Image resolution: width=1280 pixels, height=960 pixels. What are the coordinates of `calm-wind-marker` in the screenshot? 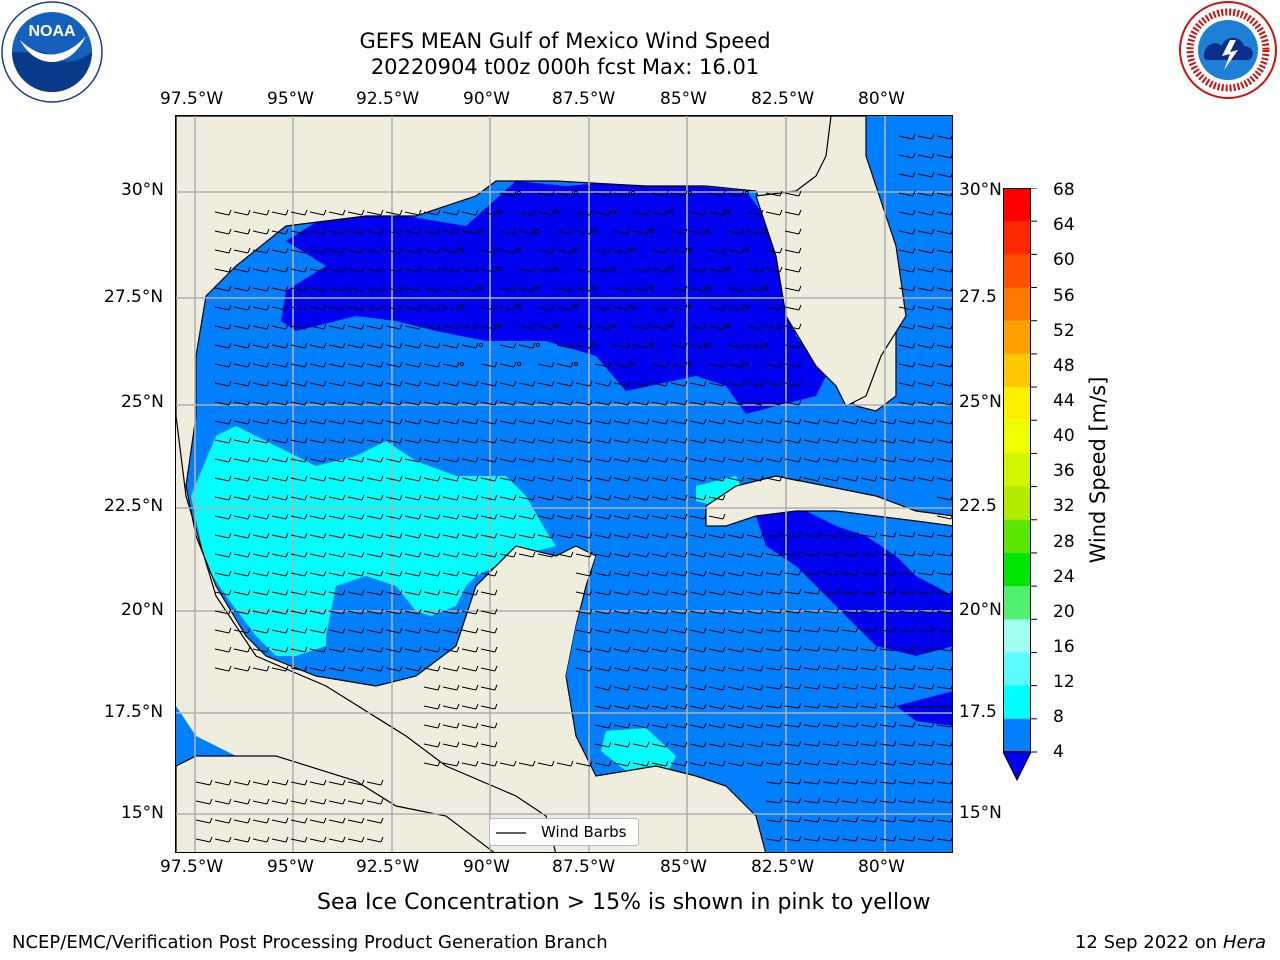 It's located at (633, 307).